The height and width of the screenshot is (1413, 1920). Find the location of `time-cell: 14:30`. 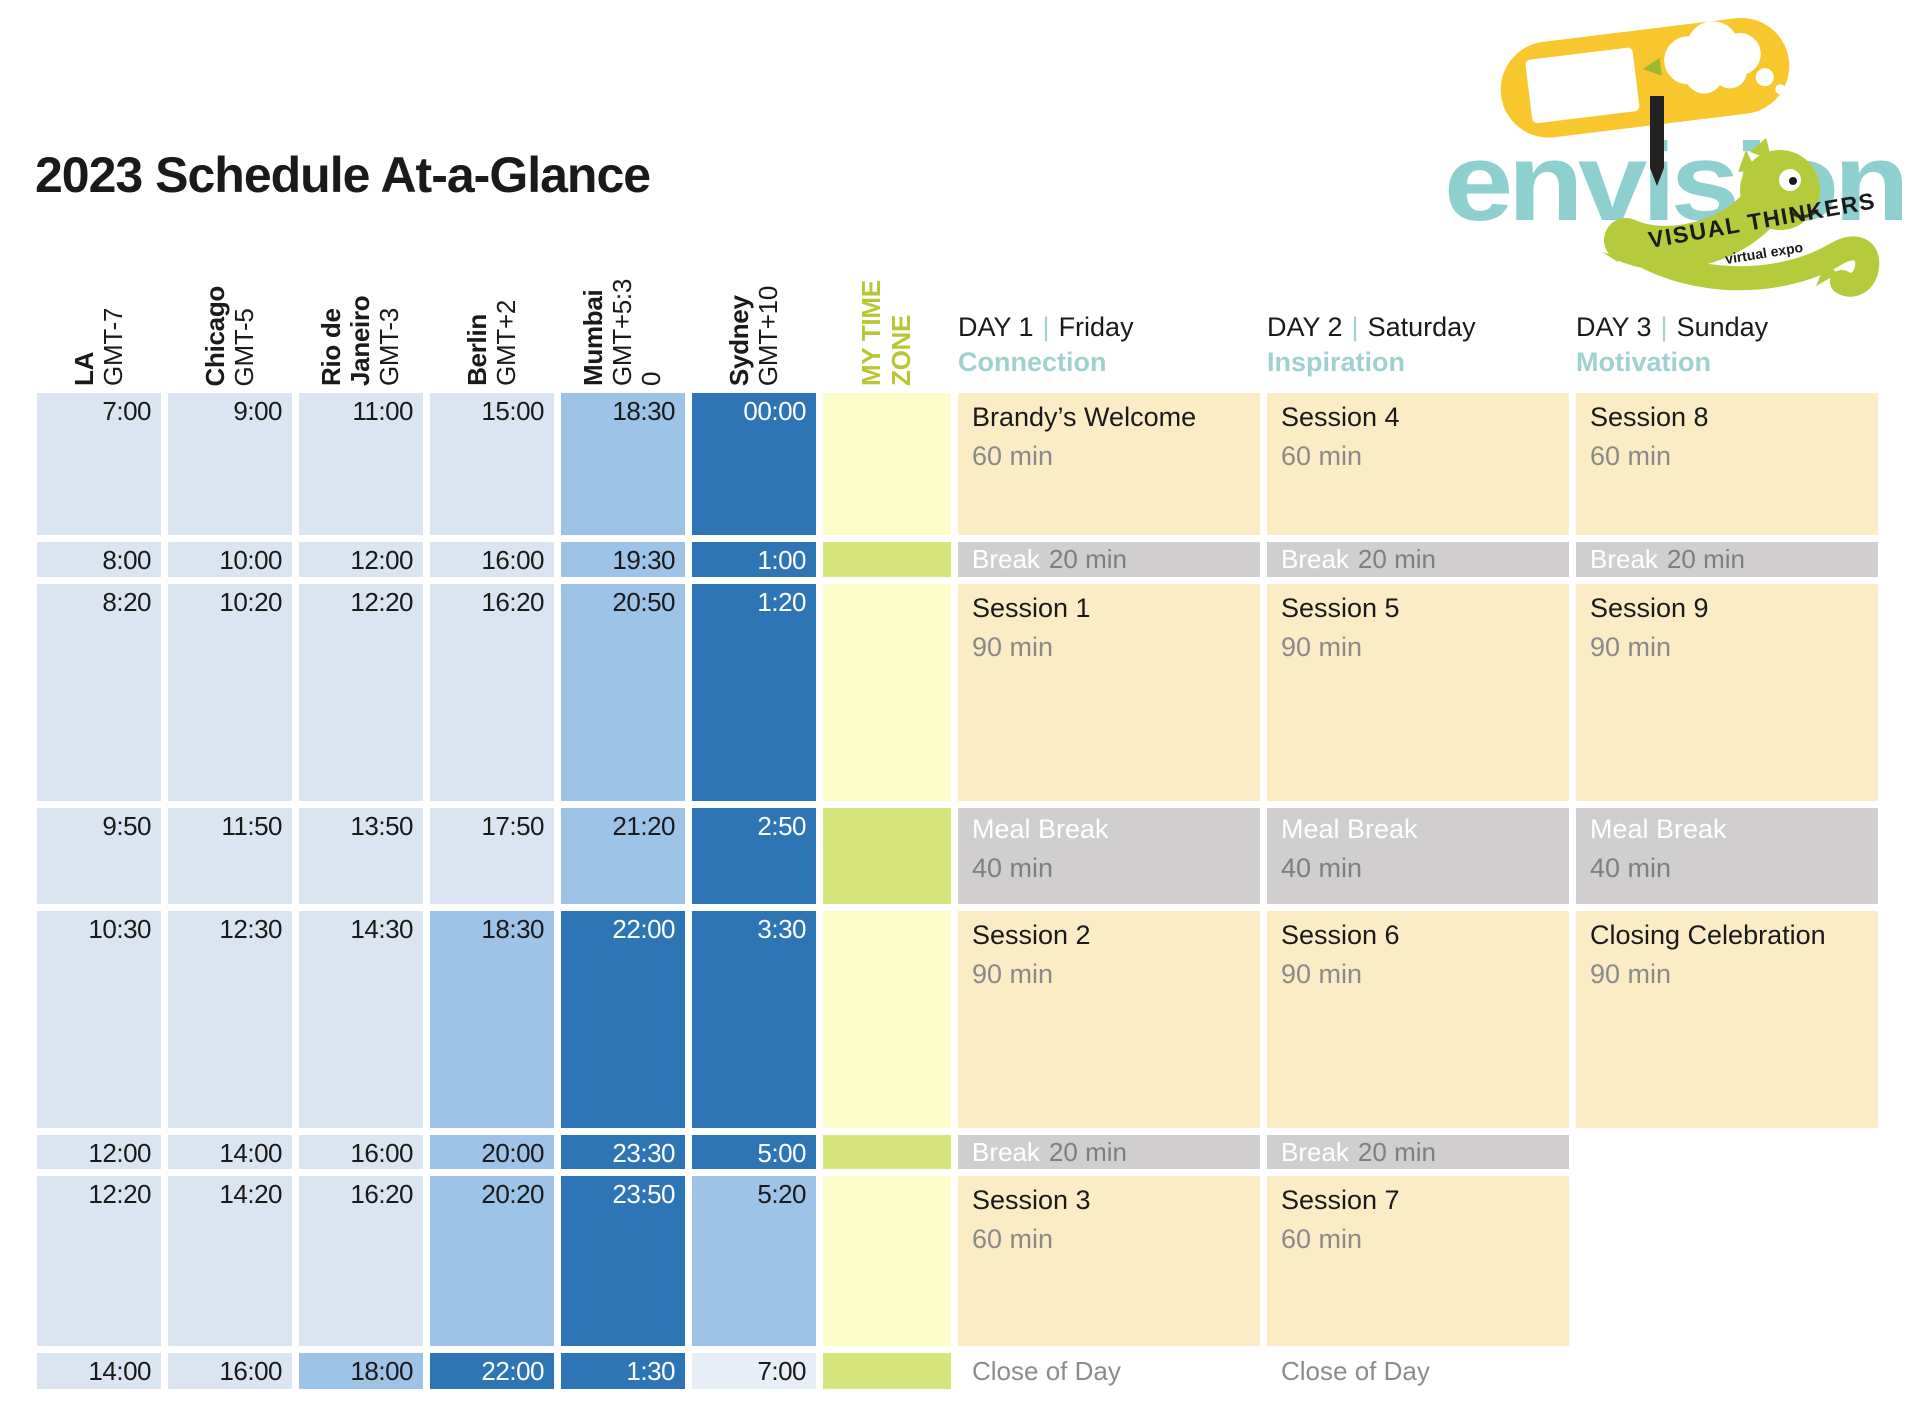

time-cell: 14:30 is located at coordinates (361, 1019).